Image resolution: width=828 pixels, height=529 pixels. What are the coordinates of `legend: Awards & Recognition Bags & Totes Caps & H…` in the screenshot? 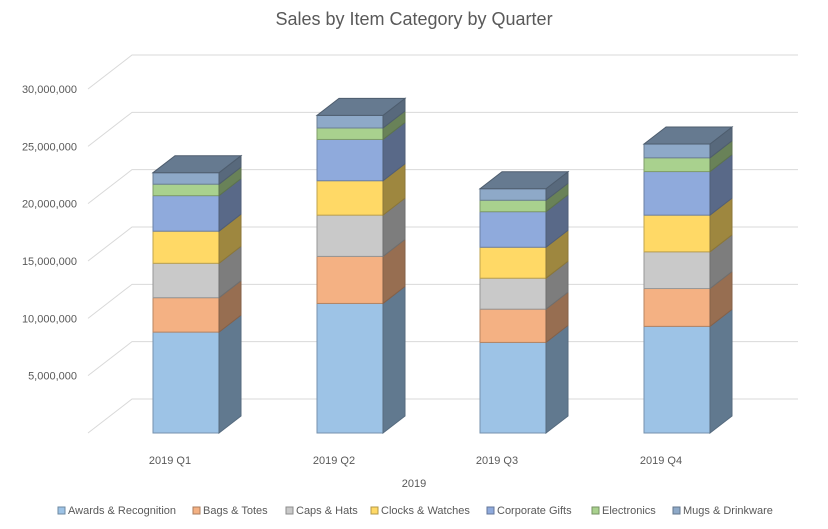 It's located at (415, 511).